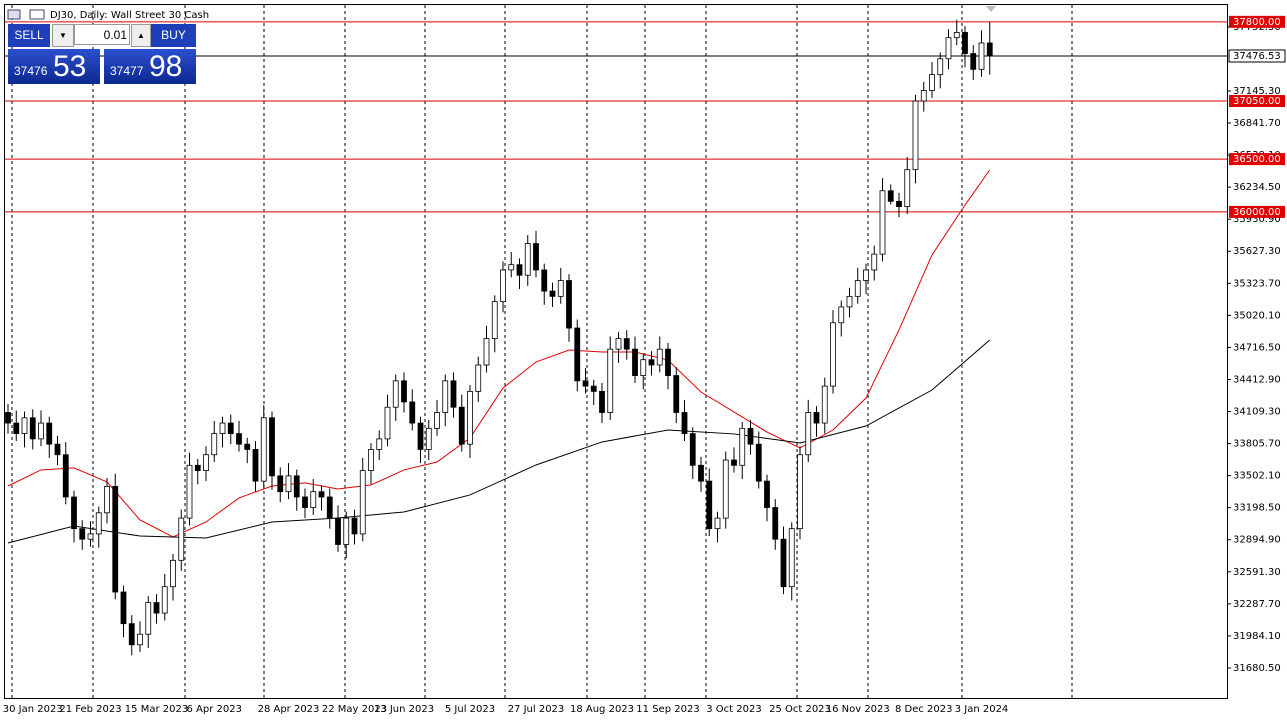 This screenshot has height=722, width=1287. Describe the element at coordinates (166, 66) in the screenshot. I see `buy-price-pips: 98` at that location.